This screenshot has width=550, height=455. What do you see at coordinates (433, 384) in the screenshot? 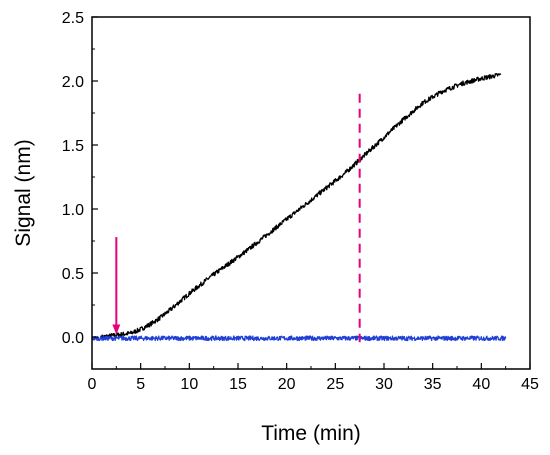
I see `x-tick-label: 35` at bounding box center [433, 384].